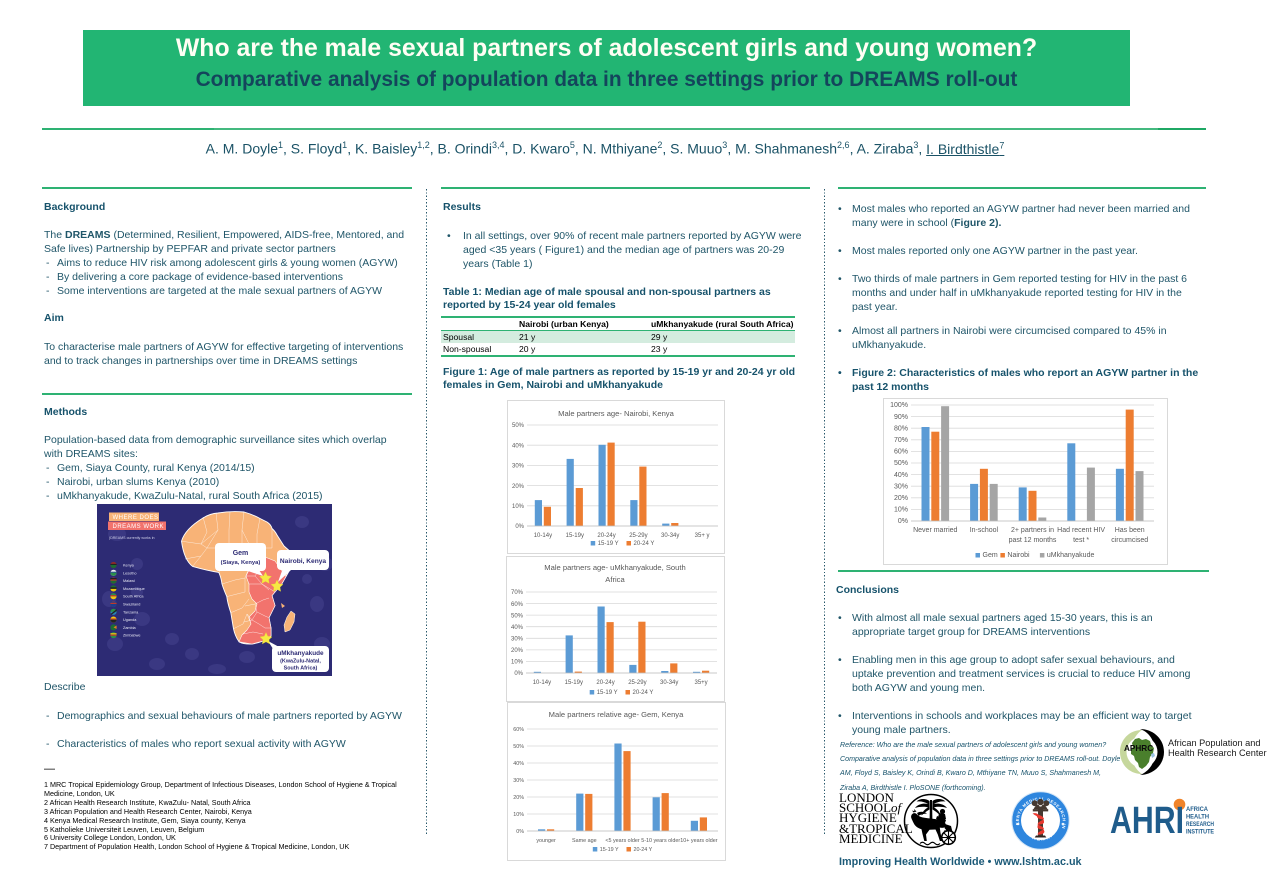 Image resolution: width=1269 pixels, height=895 pixels. Describe the element at coordinates (1138, 748) in the screenshot. I see `svg-text: APHRC` at that location.